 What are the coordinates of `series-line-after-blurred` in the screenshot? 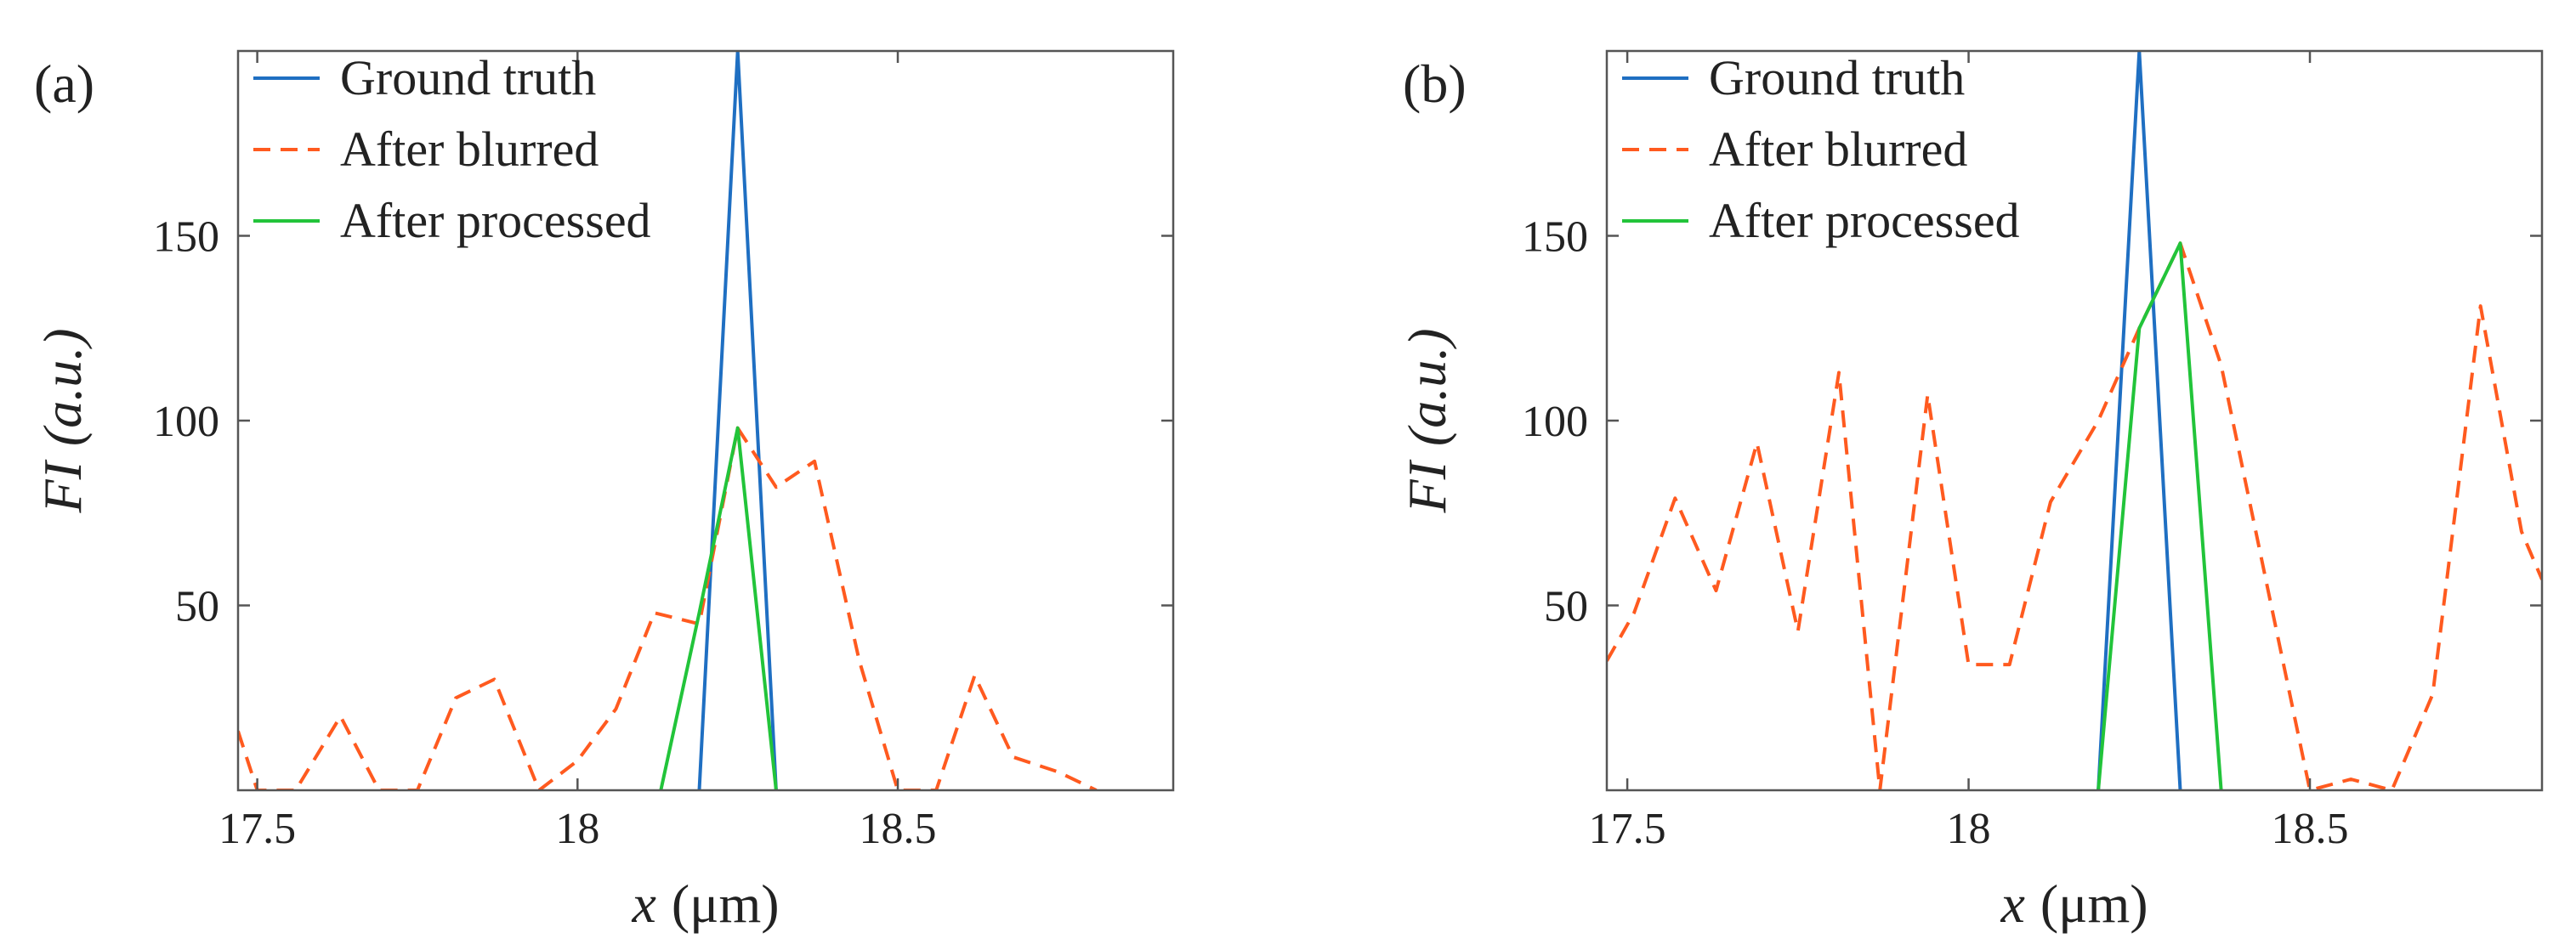 It's located at (668, 608).